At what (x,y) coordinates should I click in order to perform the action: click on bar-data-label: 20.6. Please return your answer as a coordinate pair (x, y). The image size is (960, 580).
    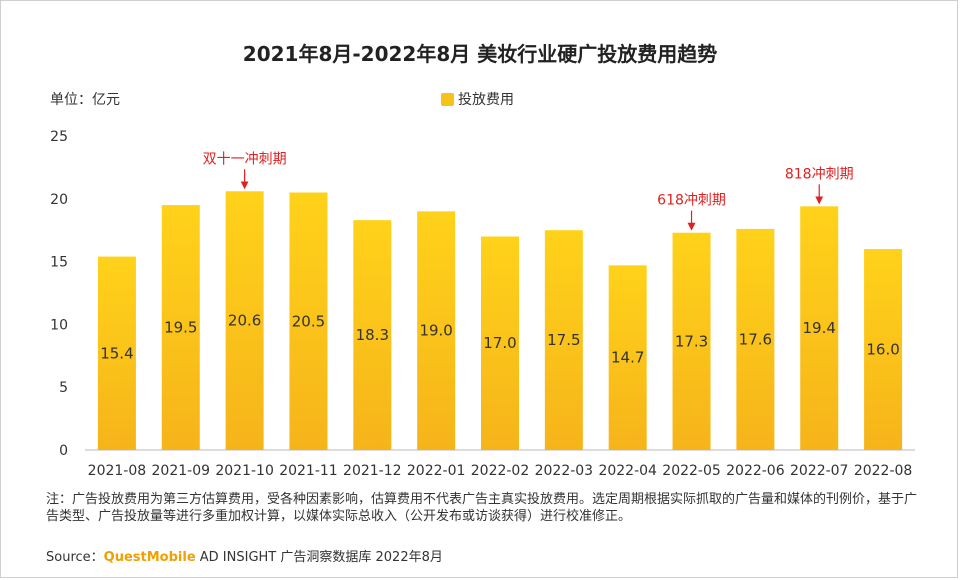
    Looking at the image, I should click on (244, 321).